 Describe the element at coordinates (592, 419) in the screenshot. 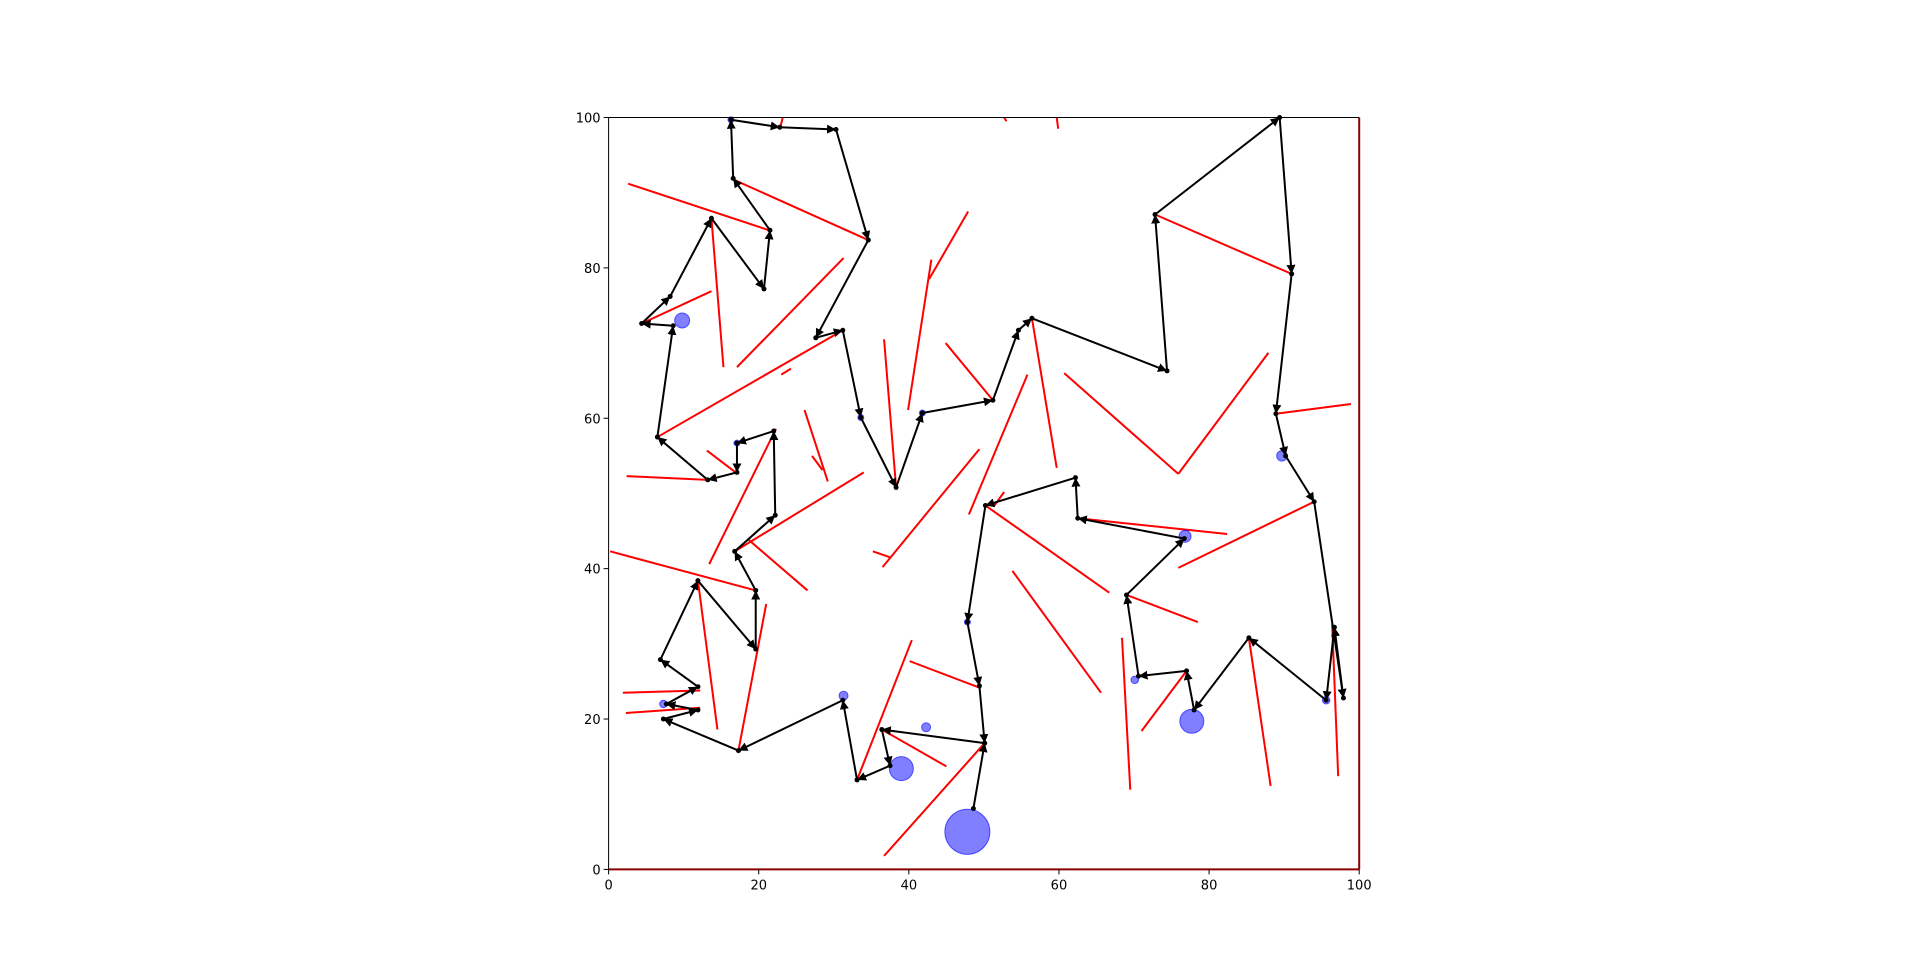

I see `y-tick-label: 60` at that location.